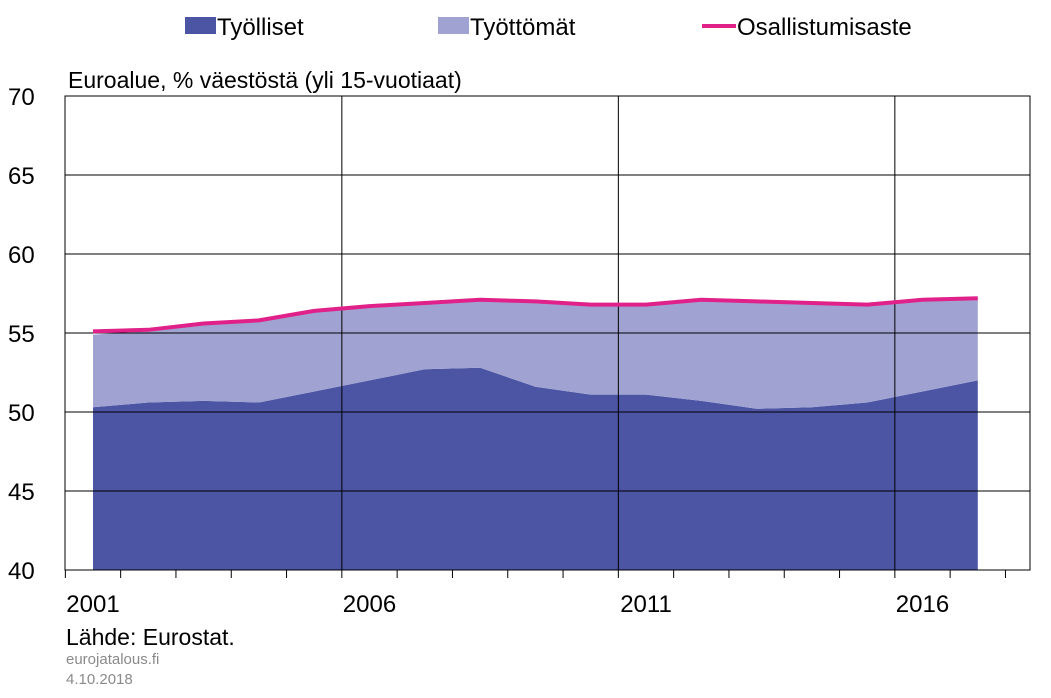  I want to click on x-tick-label: 2011, so click(646, 604).